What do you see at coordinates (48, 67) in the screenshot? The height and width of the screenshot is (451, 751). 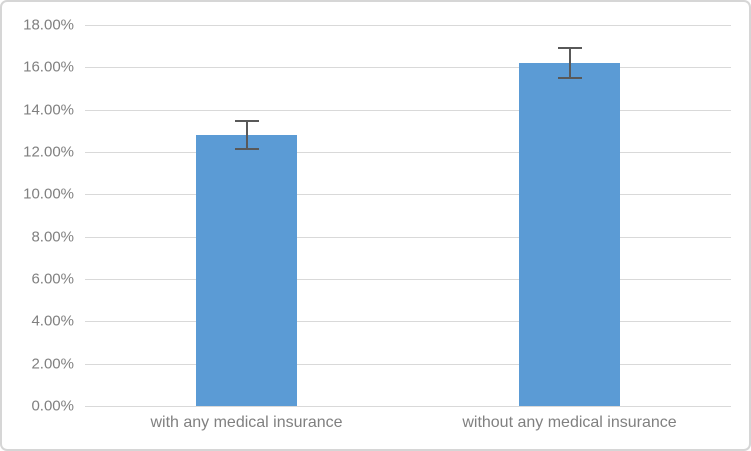 I see `y-tick-label: 16.00%` at bounding box center [48, 67].